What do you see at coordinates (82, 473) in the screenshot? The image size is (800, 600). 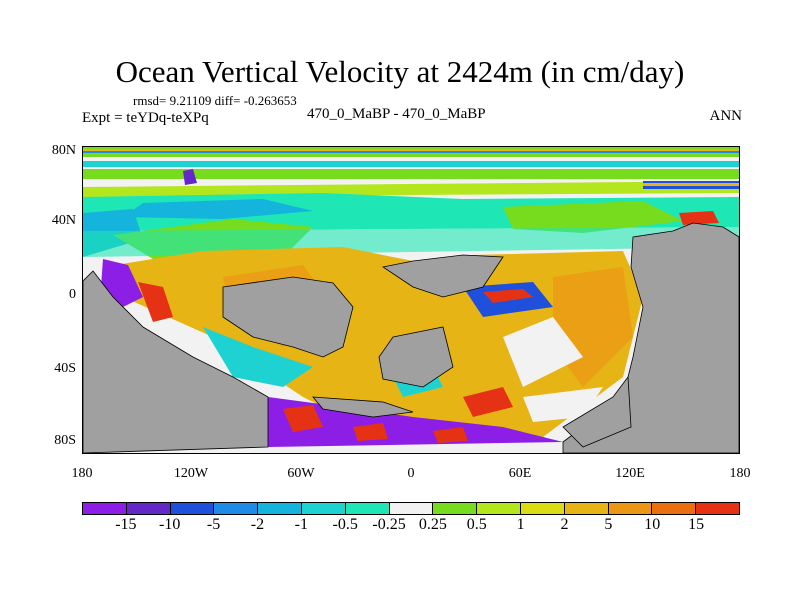 I see `lon-label-180w: 180` at bounding box center [82, 473].